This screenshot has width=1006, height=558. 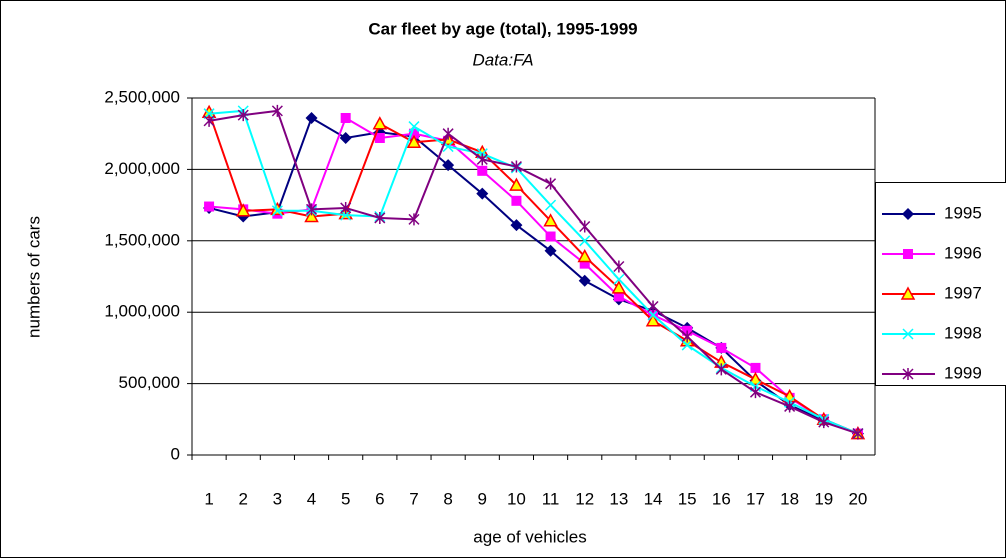 What do you see at coordinates (149, 382) in the screenshot?
I see `y-tick-label: 500,000` at bounding box center [149, 382].